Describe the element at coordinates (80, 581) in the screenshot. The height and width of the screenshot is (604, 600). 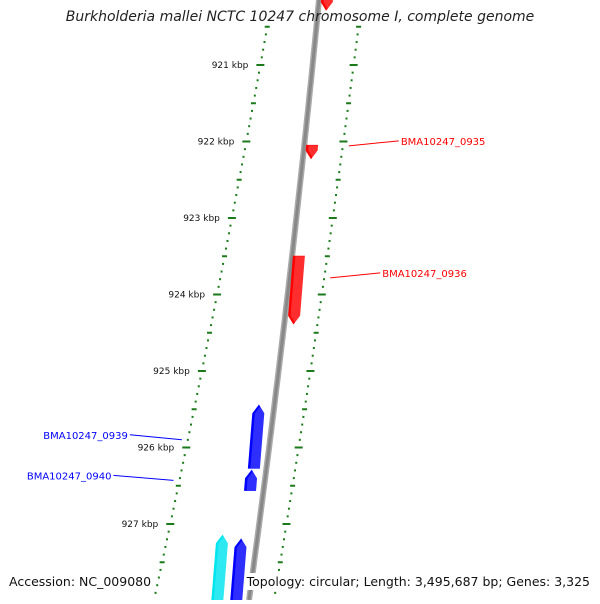
I see `accession-label: Accession: NC_009080` at that location.